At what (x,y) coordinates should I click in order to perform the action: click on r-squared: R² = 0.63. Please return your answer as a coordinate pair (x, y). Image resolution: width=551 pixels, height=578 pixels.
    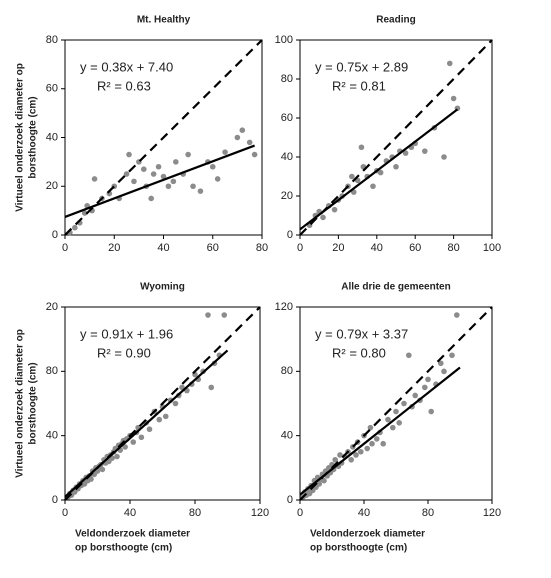
    Looking at the image, I should click on (124, 85).